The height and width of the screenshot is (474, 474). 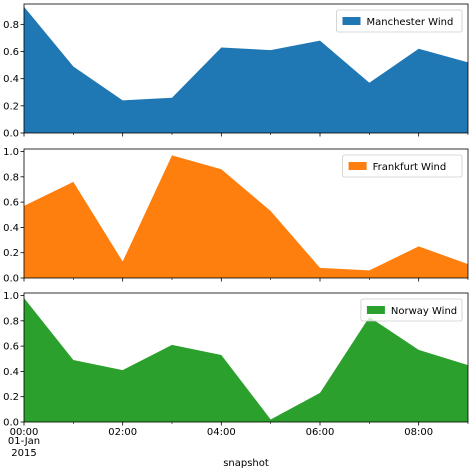 What do you see at coordinates (24, 441) in the screenshot?
I see `x-date-day: 01-Jan` at bounding box center [24, 441].